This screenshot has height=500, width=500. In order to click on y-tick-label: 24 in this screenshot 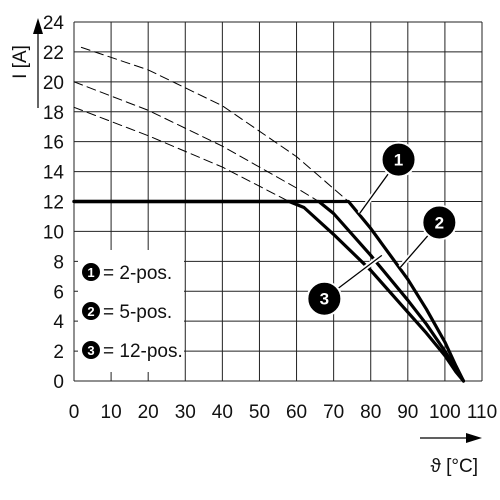, I will do `click(54, 23)`.